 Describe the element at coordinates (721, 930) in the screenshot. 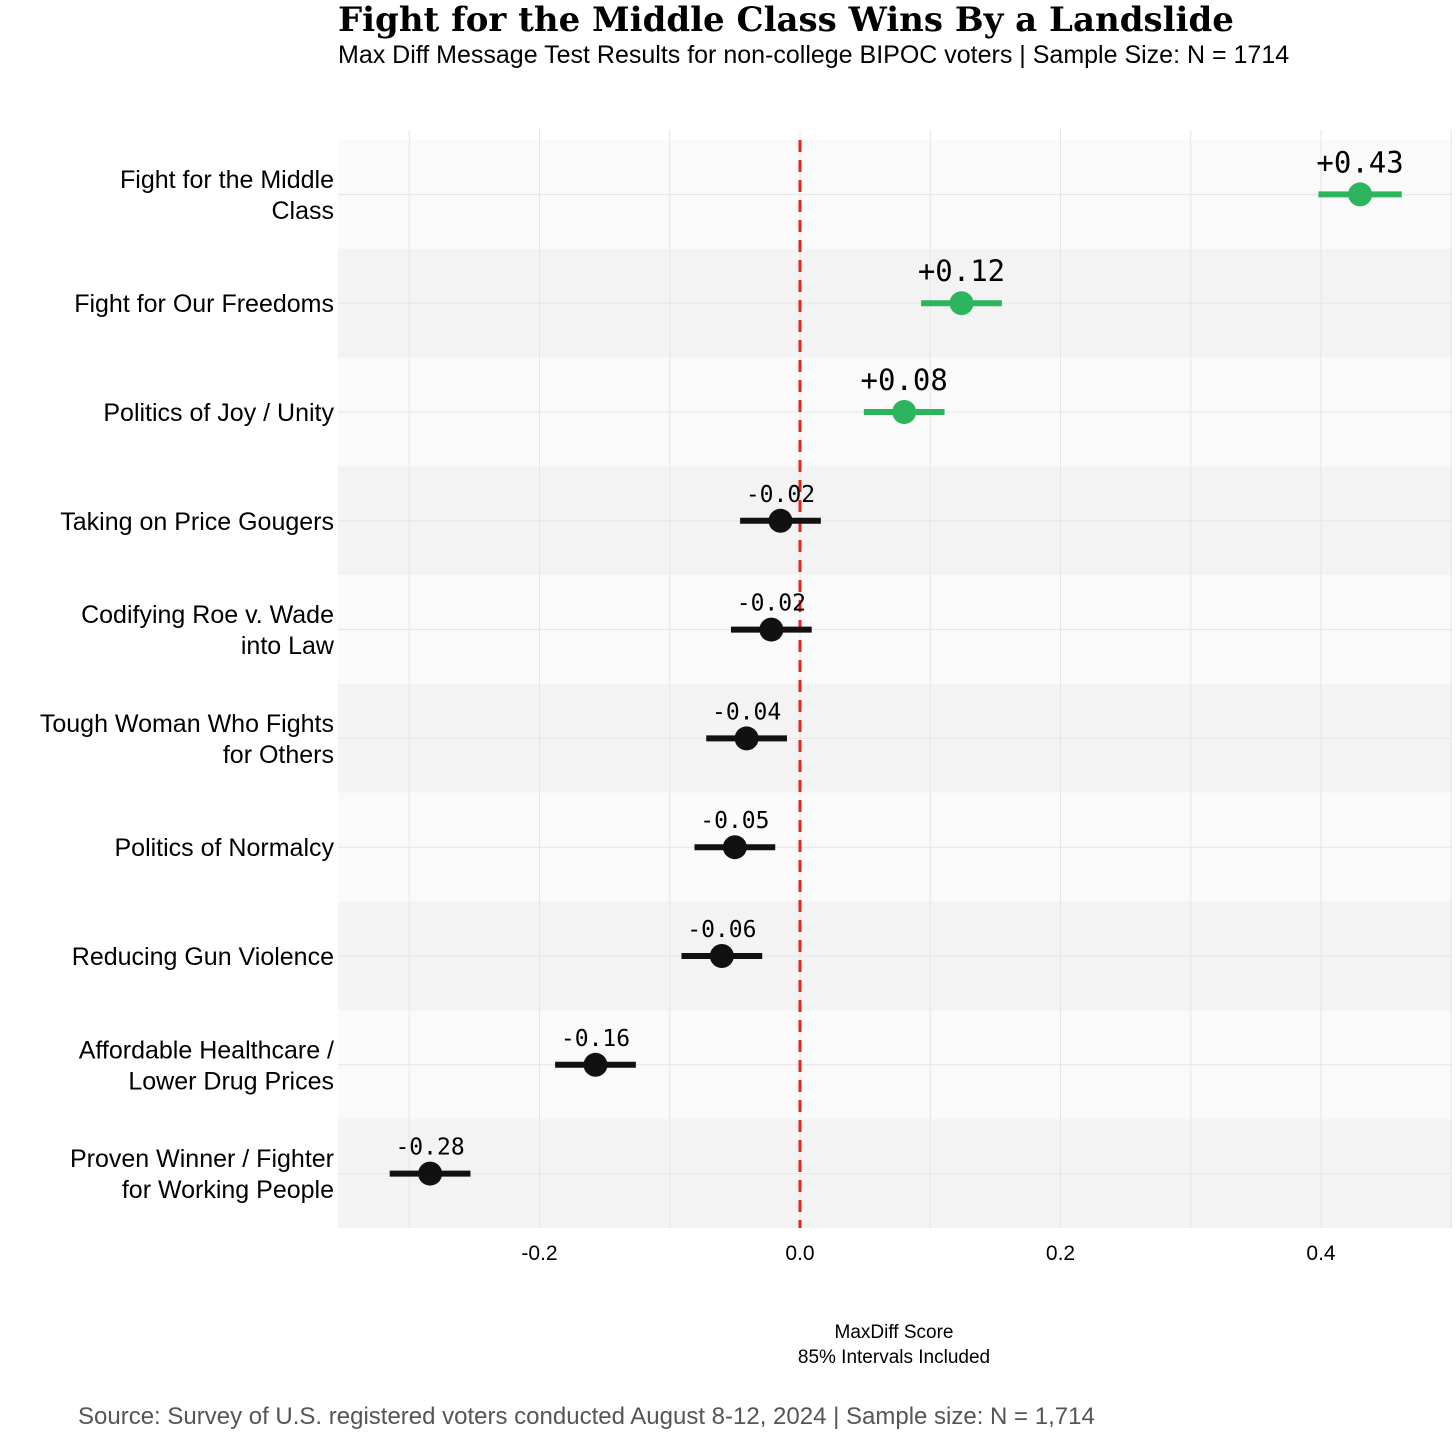

I see `value-label: -0.06` at that location.